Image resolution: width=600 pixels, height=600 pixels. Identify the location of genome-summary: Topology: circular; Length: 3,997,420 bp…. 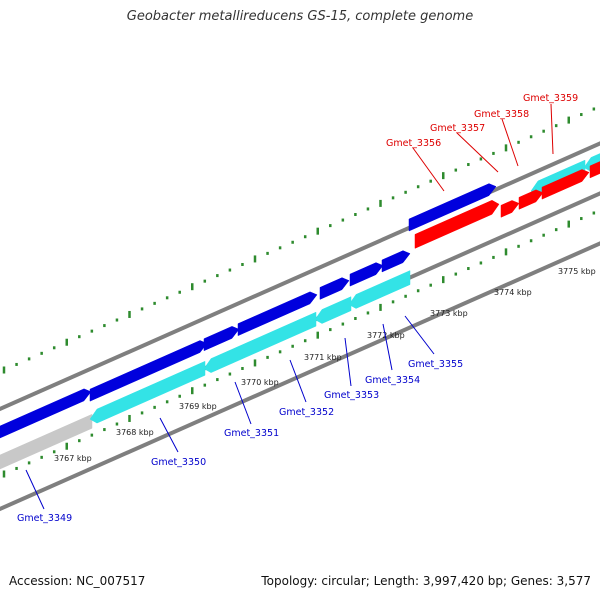
(426, 581).